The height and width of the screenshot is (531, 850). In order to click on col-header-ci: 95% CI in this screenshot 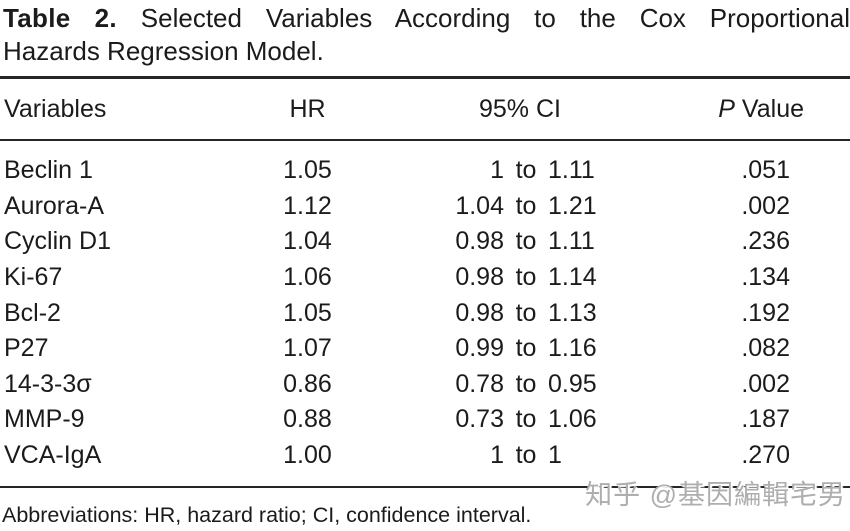, I will do `click(520, 108)`.